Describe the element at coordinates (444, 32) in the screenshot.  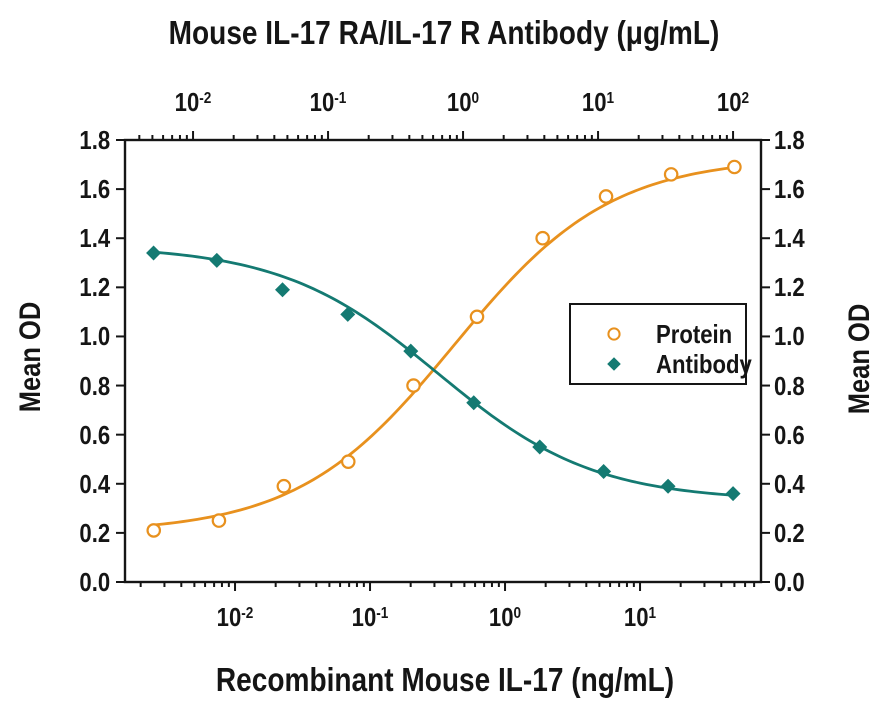
I see `chart-title-top-axis-label: Mouse IL-17 RA/IL-17 R Antibody (μg/mL)` at that location.